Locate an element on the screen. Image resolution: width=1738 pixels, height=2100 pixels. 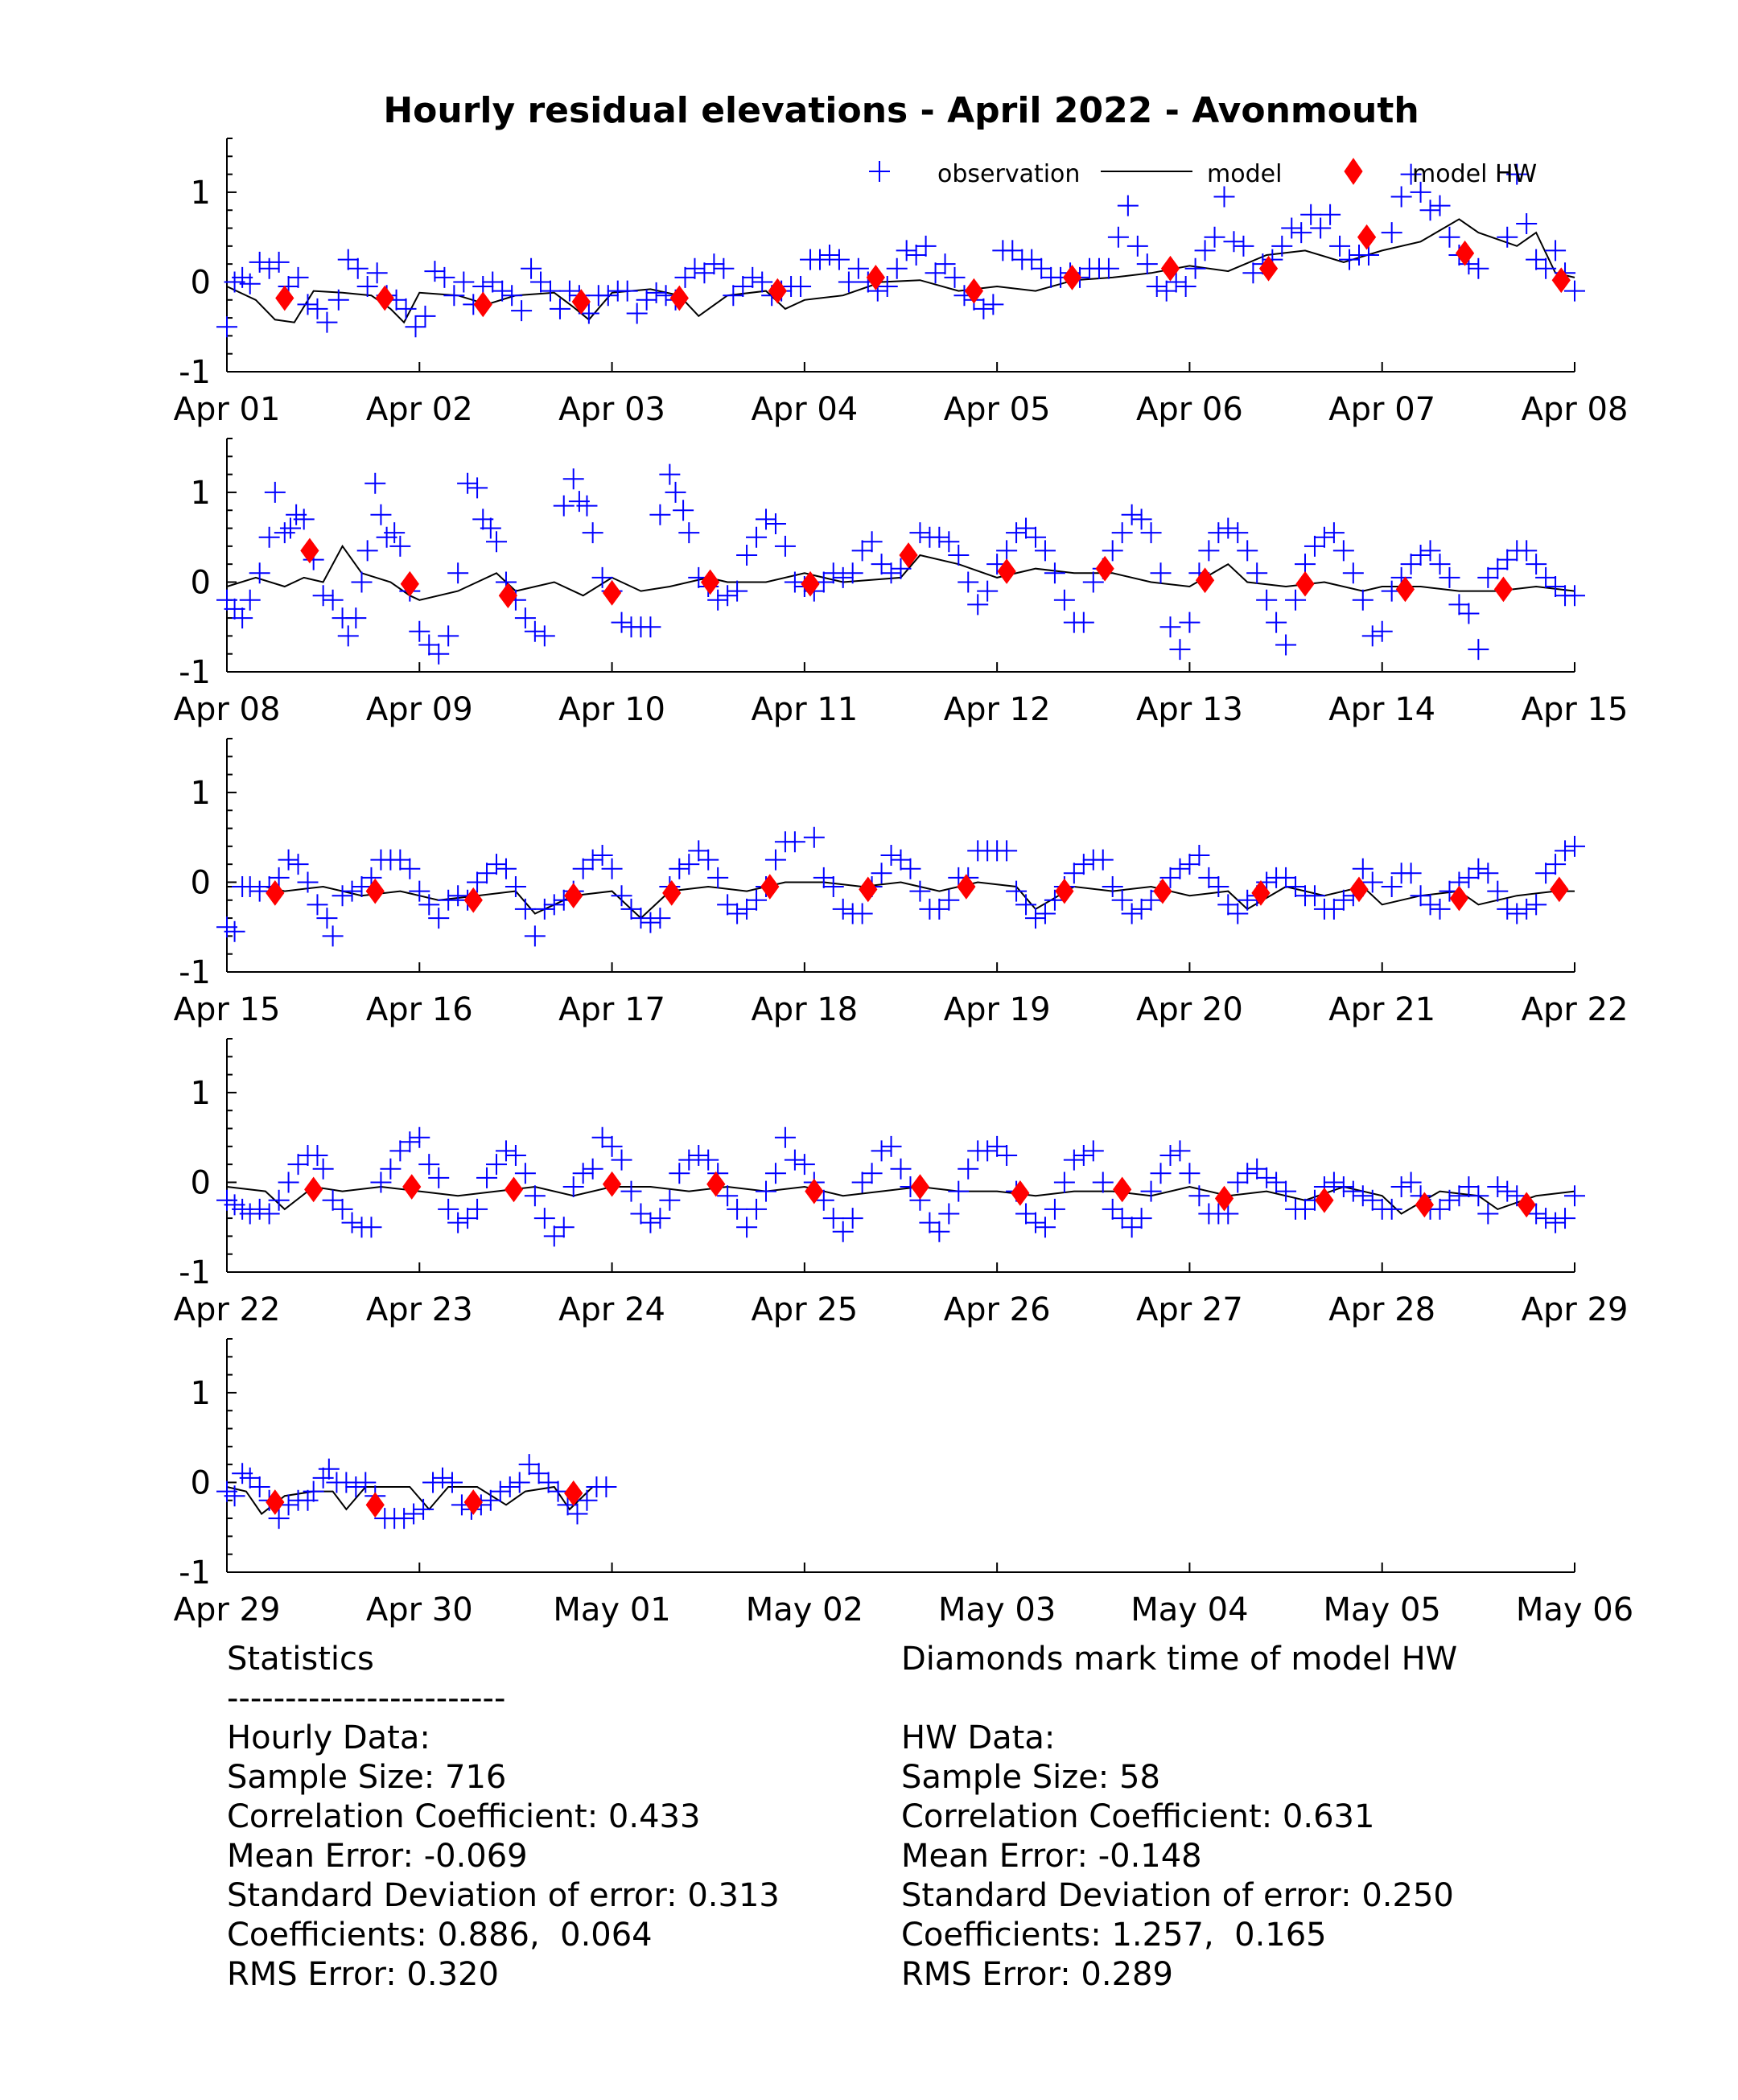
x-tick-label: Apr 11 is located at coordinates (804, 709).